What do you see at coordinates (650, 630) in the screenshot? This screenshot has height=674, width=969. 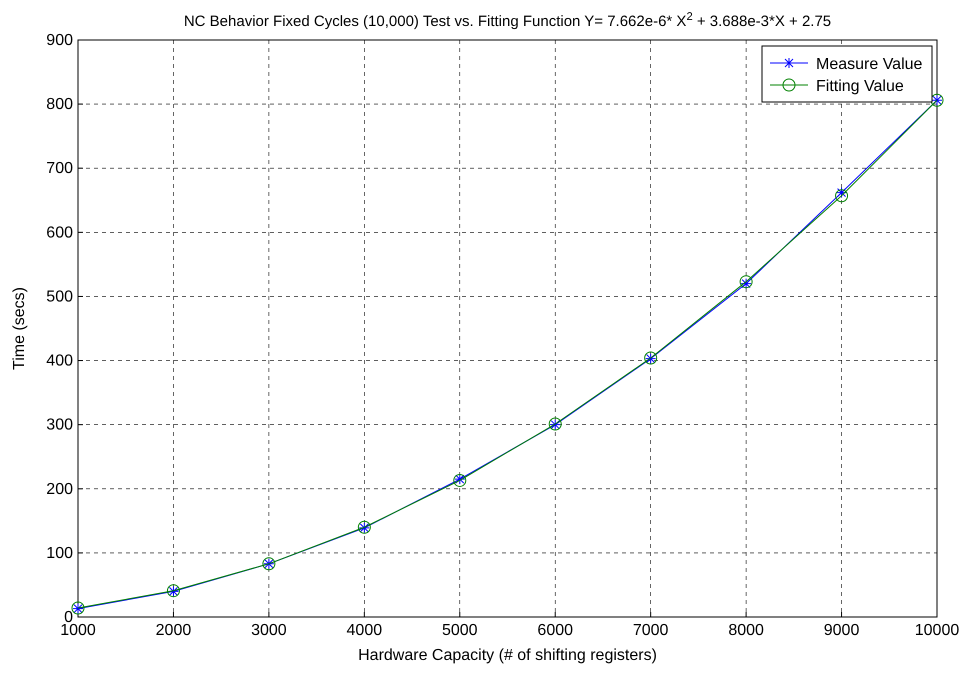 I see `x-tick-label: 7000` at bounding box center [650, 630].